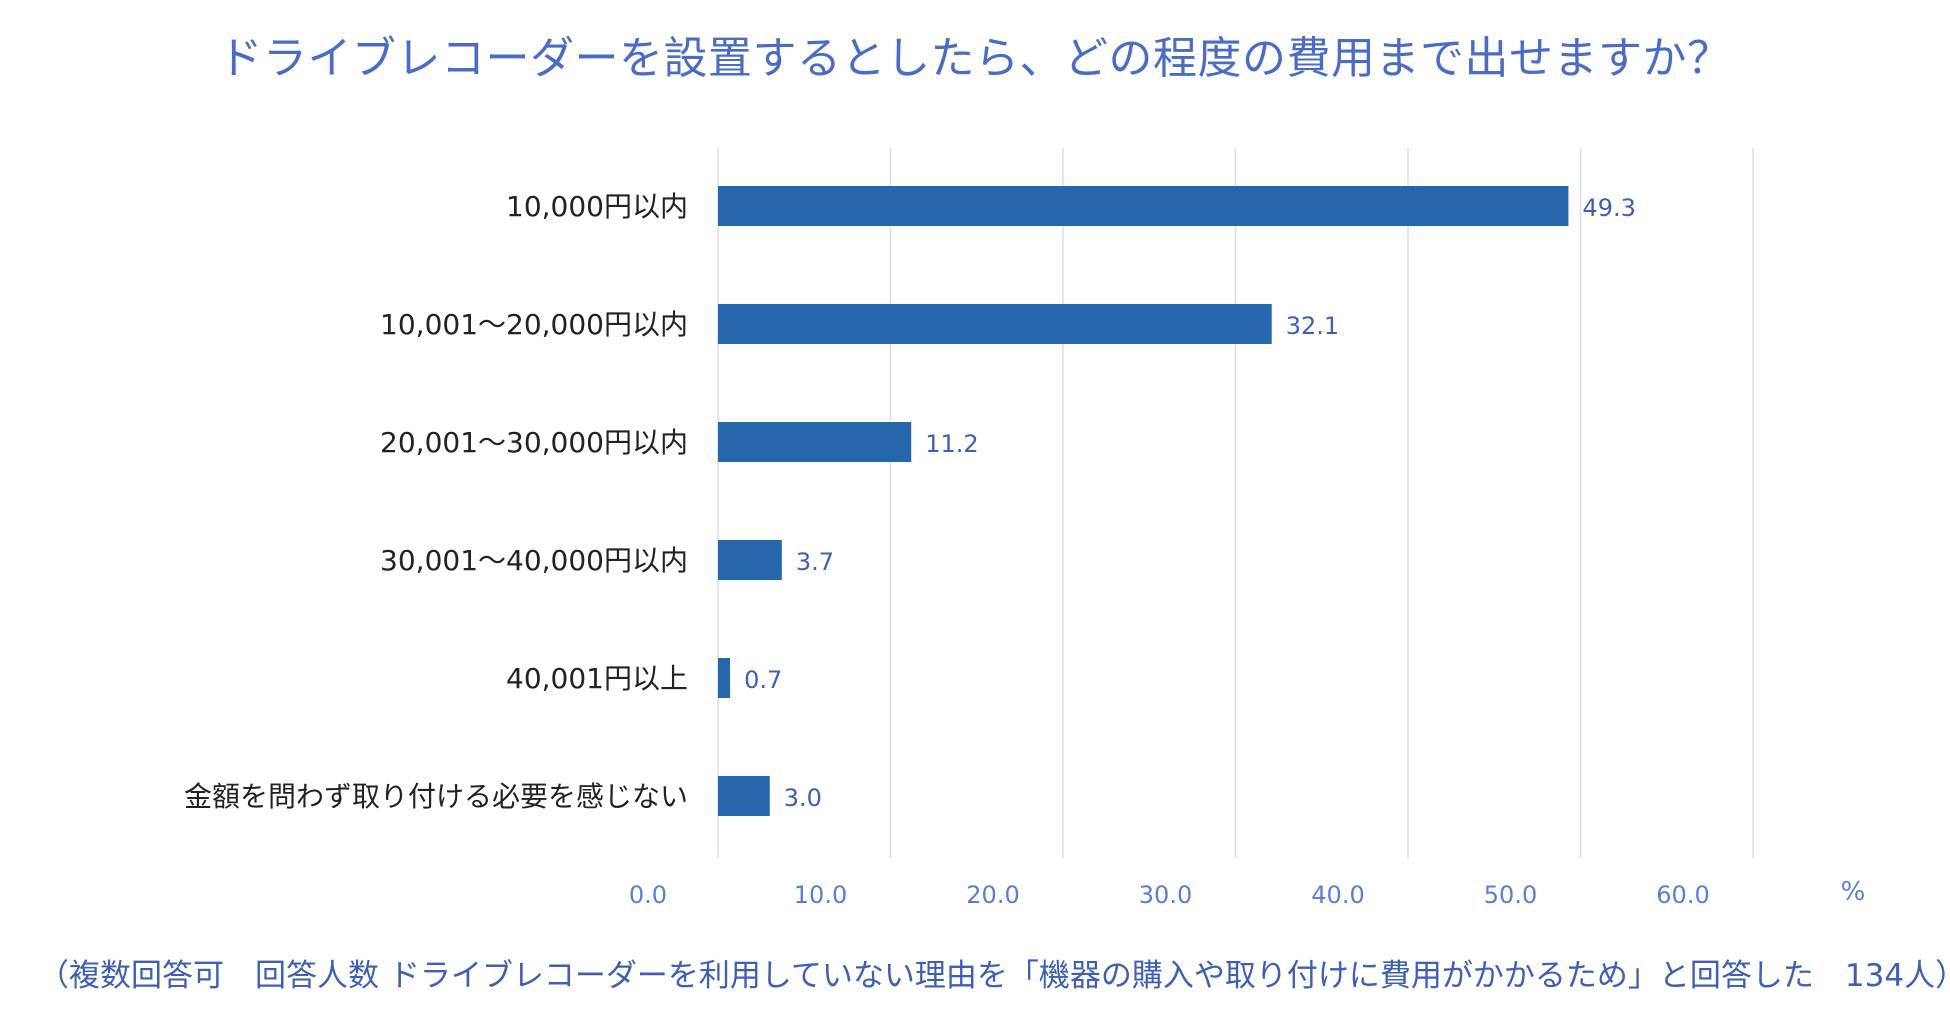 The image size is (1950, 1015). I want to click on x-tick-label: 20.0, so click(992, 895).